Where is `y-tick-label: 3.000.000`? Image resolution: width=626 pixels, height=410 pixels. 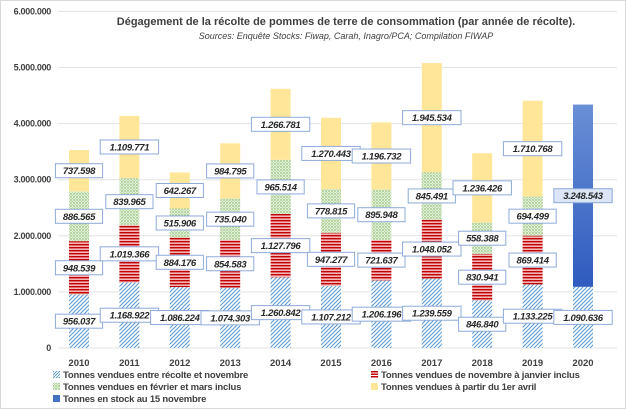
y-tick-label: 3.000.000 is located at coordinates (33, 180).